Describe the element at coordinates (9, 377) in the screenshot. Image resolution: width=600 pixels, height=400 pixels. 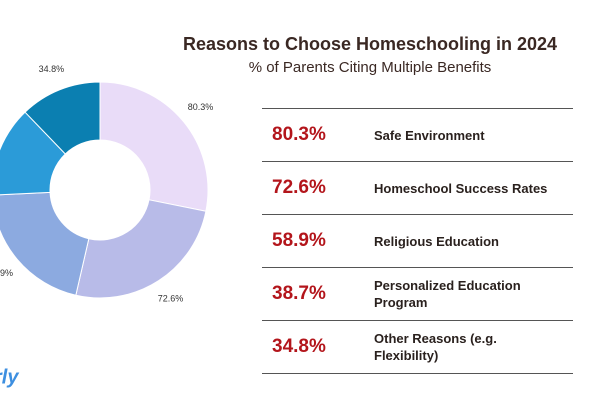
I see `brand-logo: rly` at that location.